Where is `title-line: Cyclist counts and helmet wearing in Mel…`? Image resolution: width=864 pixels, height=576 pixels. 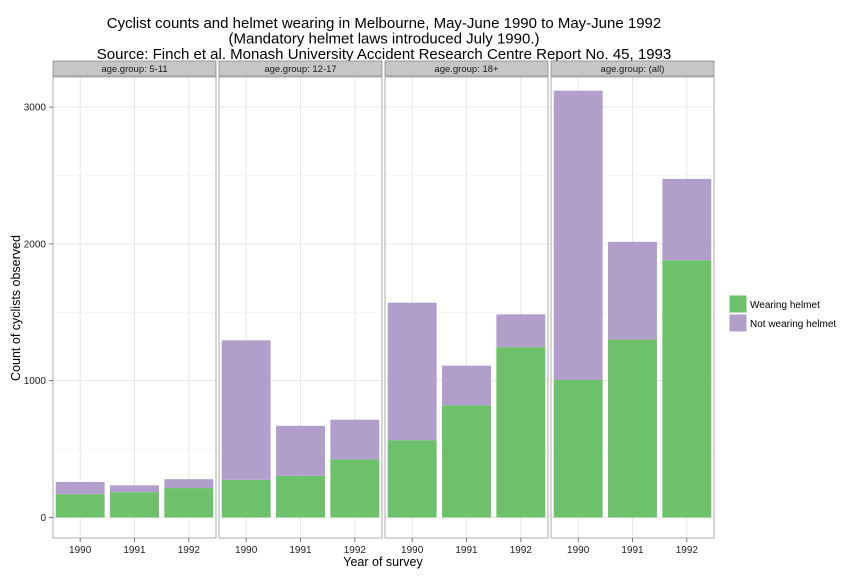
title-line: Cyclist counts and helmet wearing in Mel… is located at coordinates (384, 23).